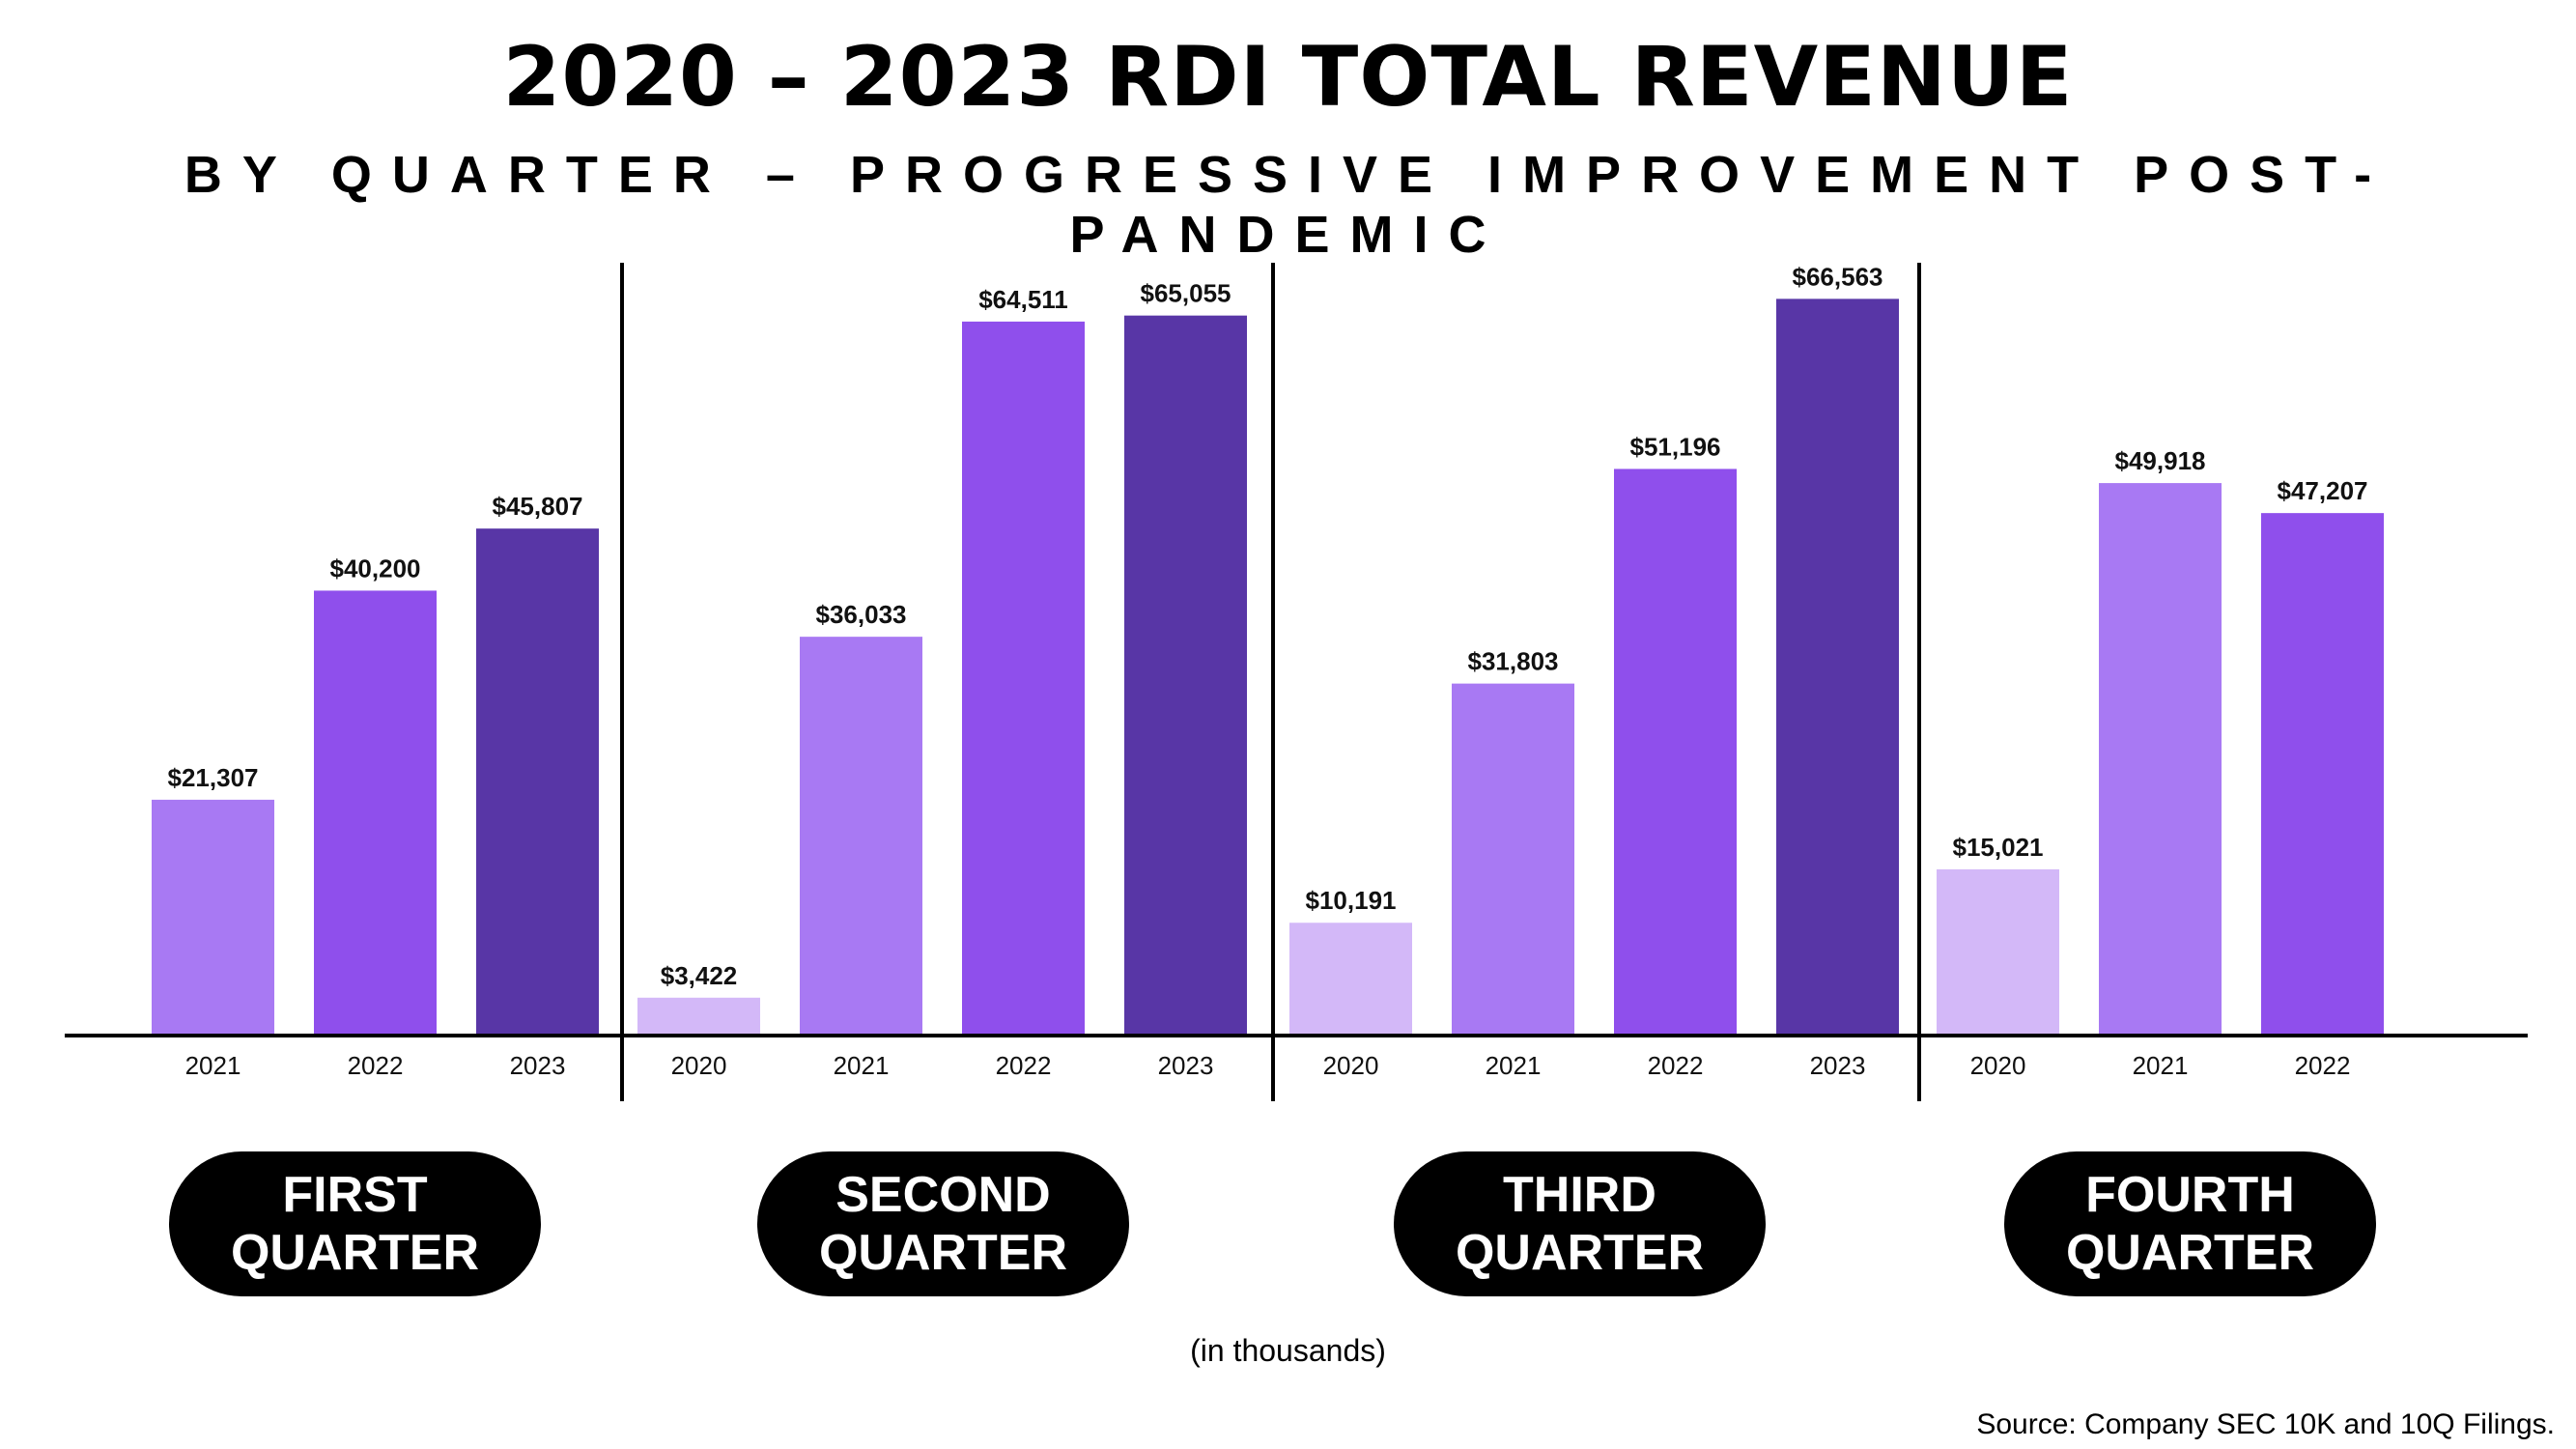  What do you see at coordinates (1580, 1223) in the screenshot?
I see `quarter-label-third: THIRD QUARTER` at bounding box center [1580, 1223].